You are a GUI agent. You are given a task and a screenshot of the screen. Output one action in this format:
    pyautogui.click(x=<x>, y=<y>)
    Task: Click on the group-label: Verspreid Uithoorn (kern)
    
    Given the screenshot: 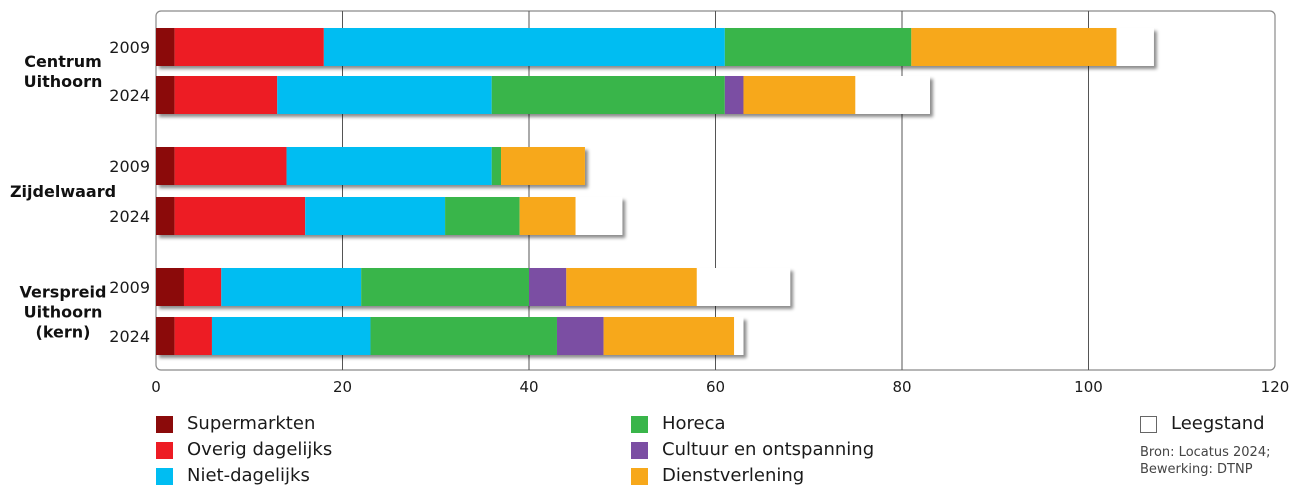 What is the action you would take?
    pyautogui.click(x=63, y=312)
    